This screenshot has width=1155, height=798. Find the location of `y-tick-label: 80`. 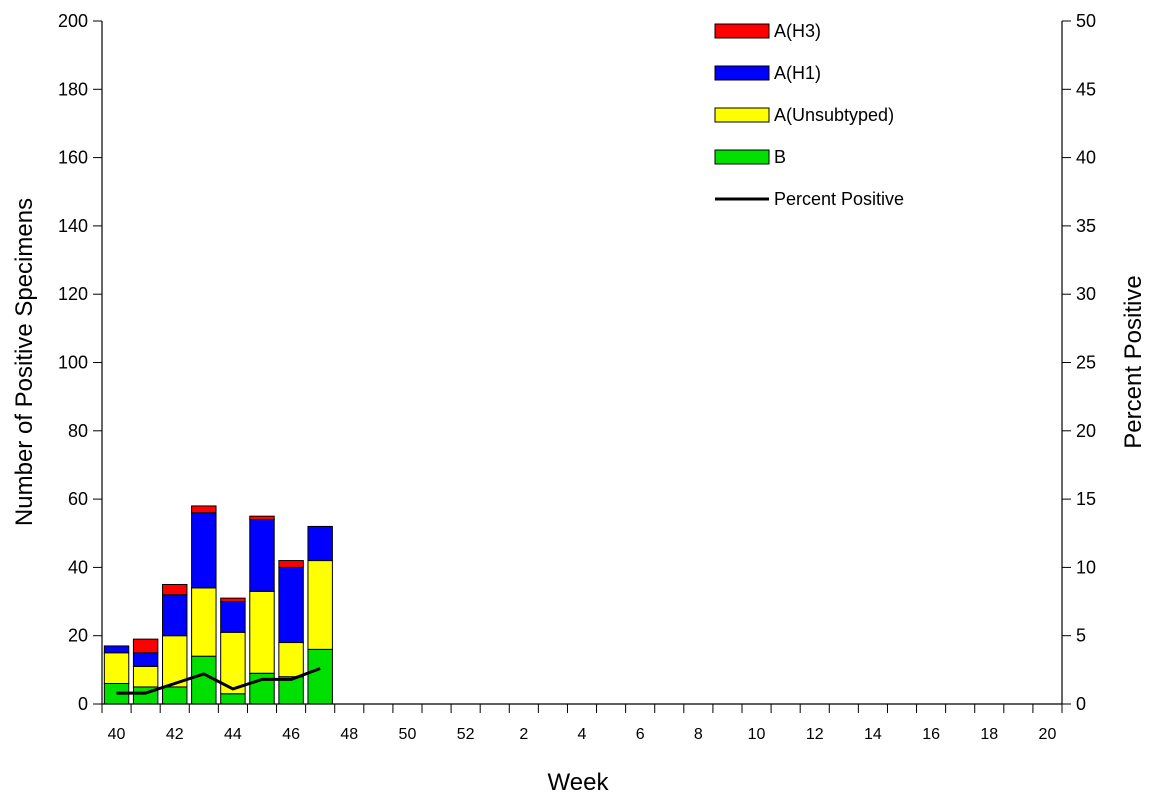

y-tick-label: 80 is located at coordinates (78, 431).